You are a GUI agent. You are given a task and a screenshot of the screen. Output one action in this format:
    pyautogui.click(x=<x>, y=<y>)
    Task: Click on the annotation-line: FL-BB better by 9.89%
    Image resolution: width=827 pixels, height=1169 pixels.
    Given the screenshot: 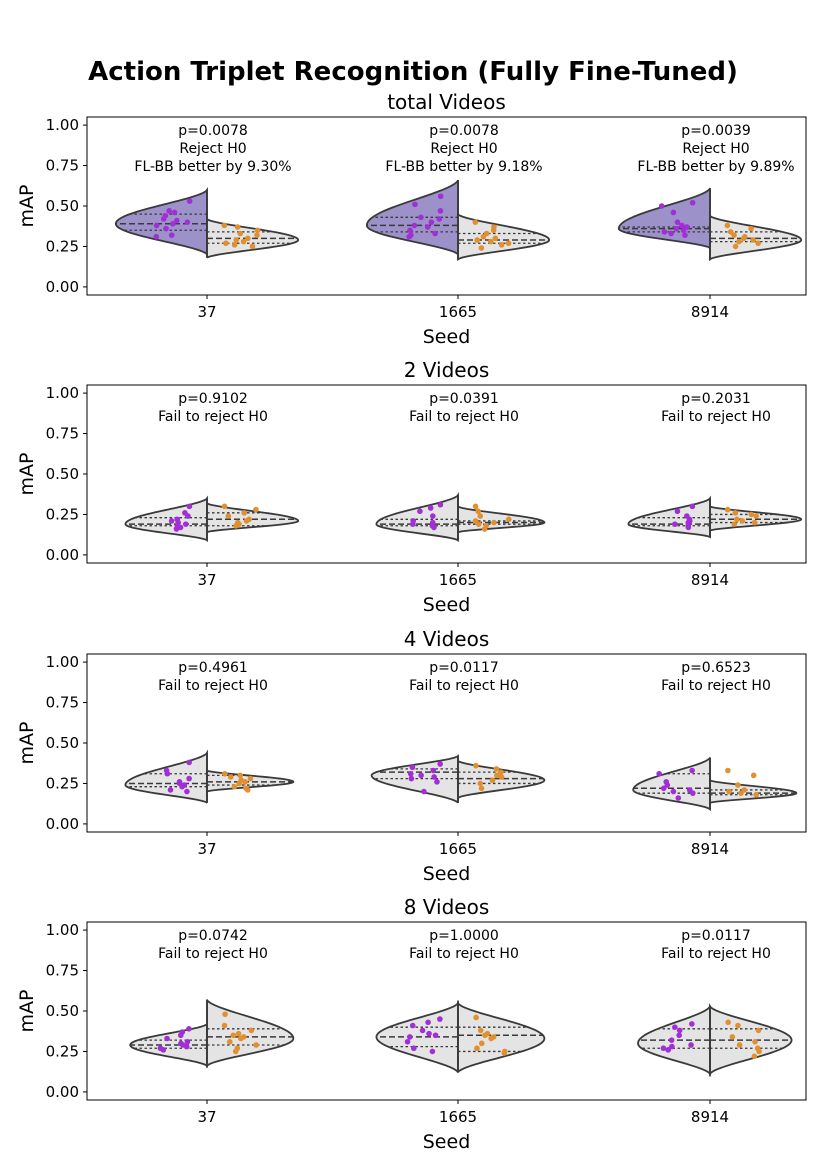 What is the action you would take?
    pyautogui.click(x=715, y=167)
    